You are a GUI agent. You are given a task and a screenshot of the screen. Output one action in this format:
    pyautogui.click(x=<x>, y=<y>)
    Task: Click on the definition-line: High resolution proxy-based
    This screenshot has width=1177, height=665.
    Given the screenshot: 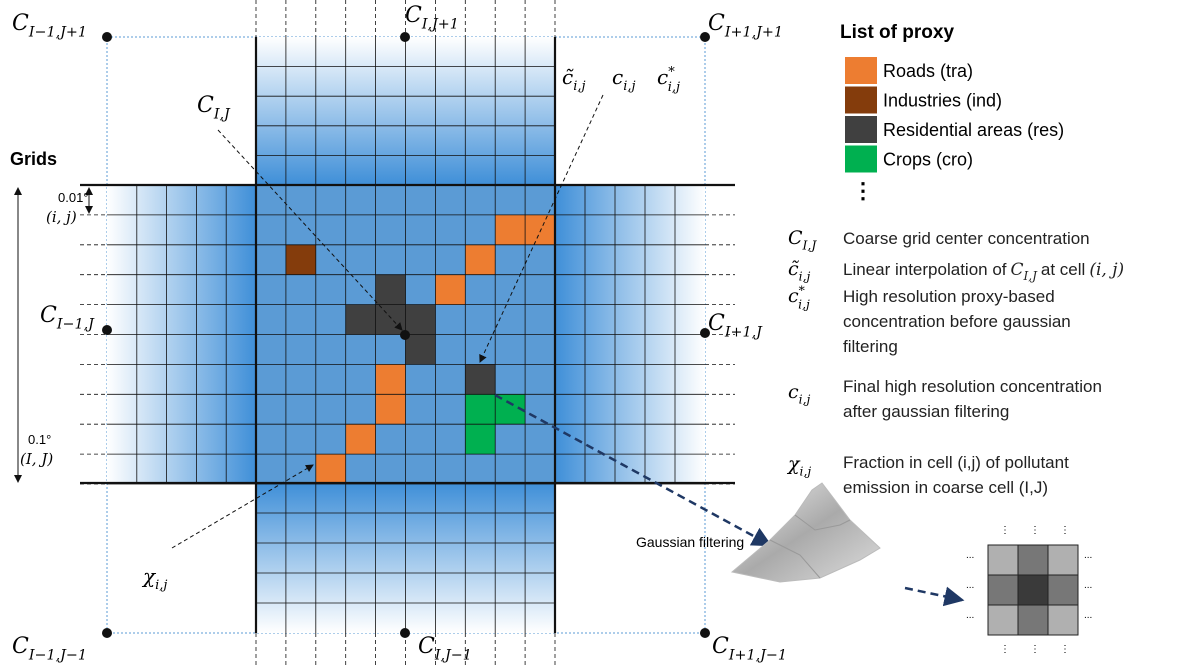 What is the action you would take?
    pyautogui.click(x=949, y=296)
    